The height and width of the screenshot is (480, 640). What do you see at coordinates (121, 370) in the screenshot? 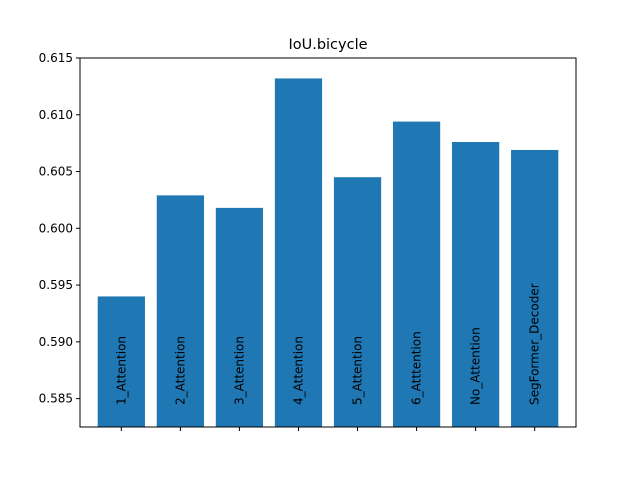
I see `category-label: 1_Attention` at bounding box center [121, 370].